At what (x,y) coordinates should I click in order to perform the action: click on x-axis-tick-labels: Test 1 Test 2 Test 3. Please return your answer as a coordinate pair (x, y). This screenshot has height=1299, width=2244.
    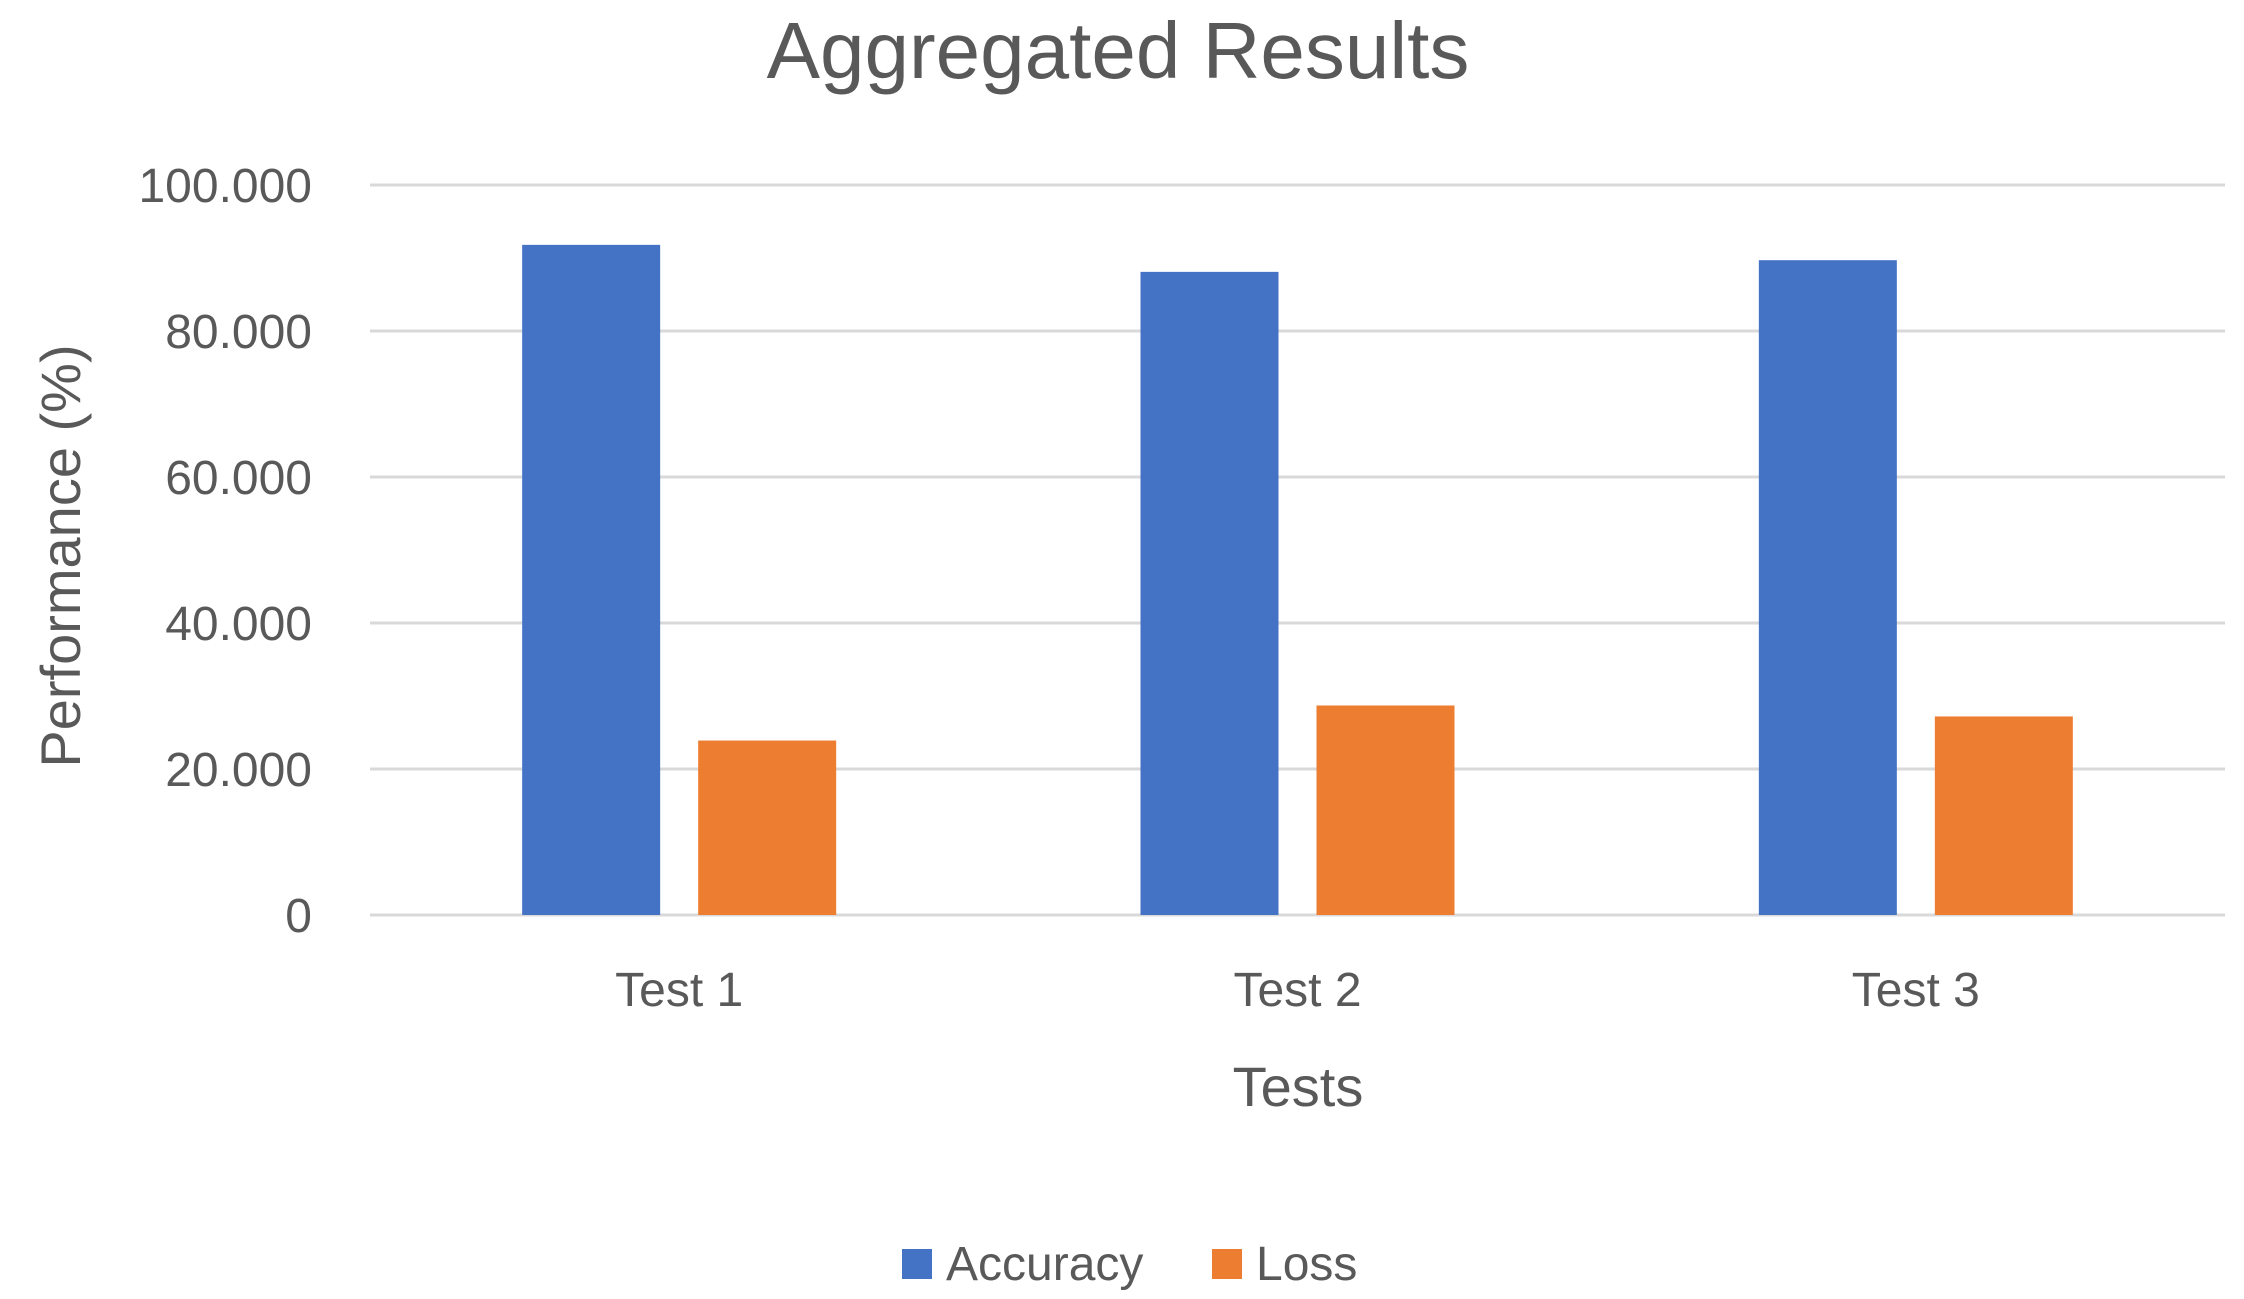
    Looking at the image, I should click on (1297, 990).